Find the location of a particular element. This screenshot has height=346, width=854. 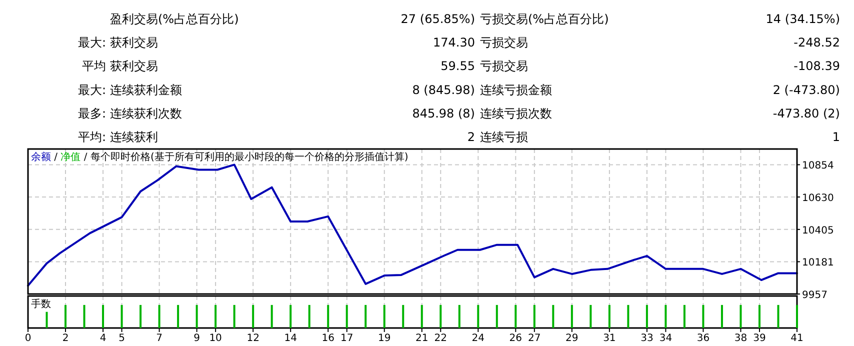

x-tick-label: 33 is located at coordinates (647, 338).